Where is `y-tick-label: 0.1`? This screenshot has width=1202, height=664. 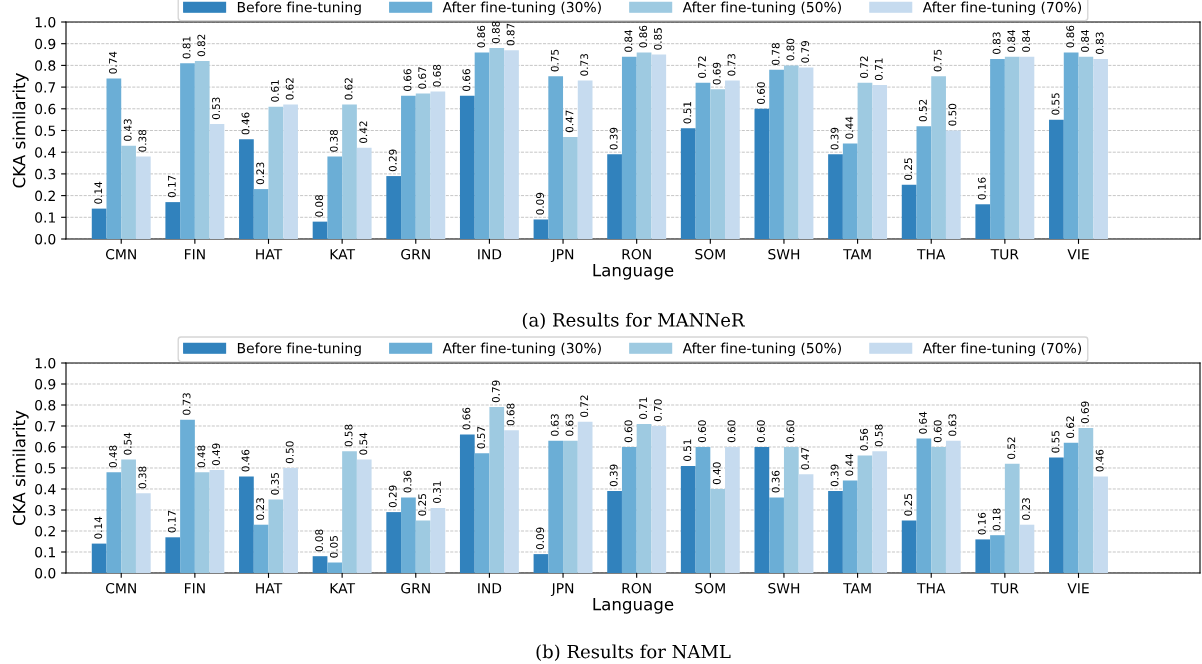
y-tick-label: 0.1 is located at coordinates (45, 217).